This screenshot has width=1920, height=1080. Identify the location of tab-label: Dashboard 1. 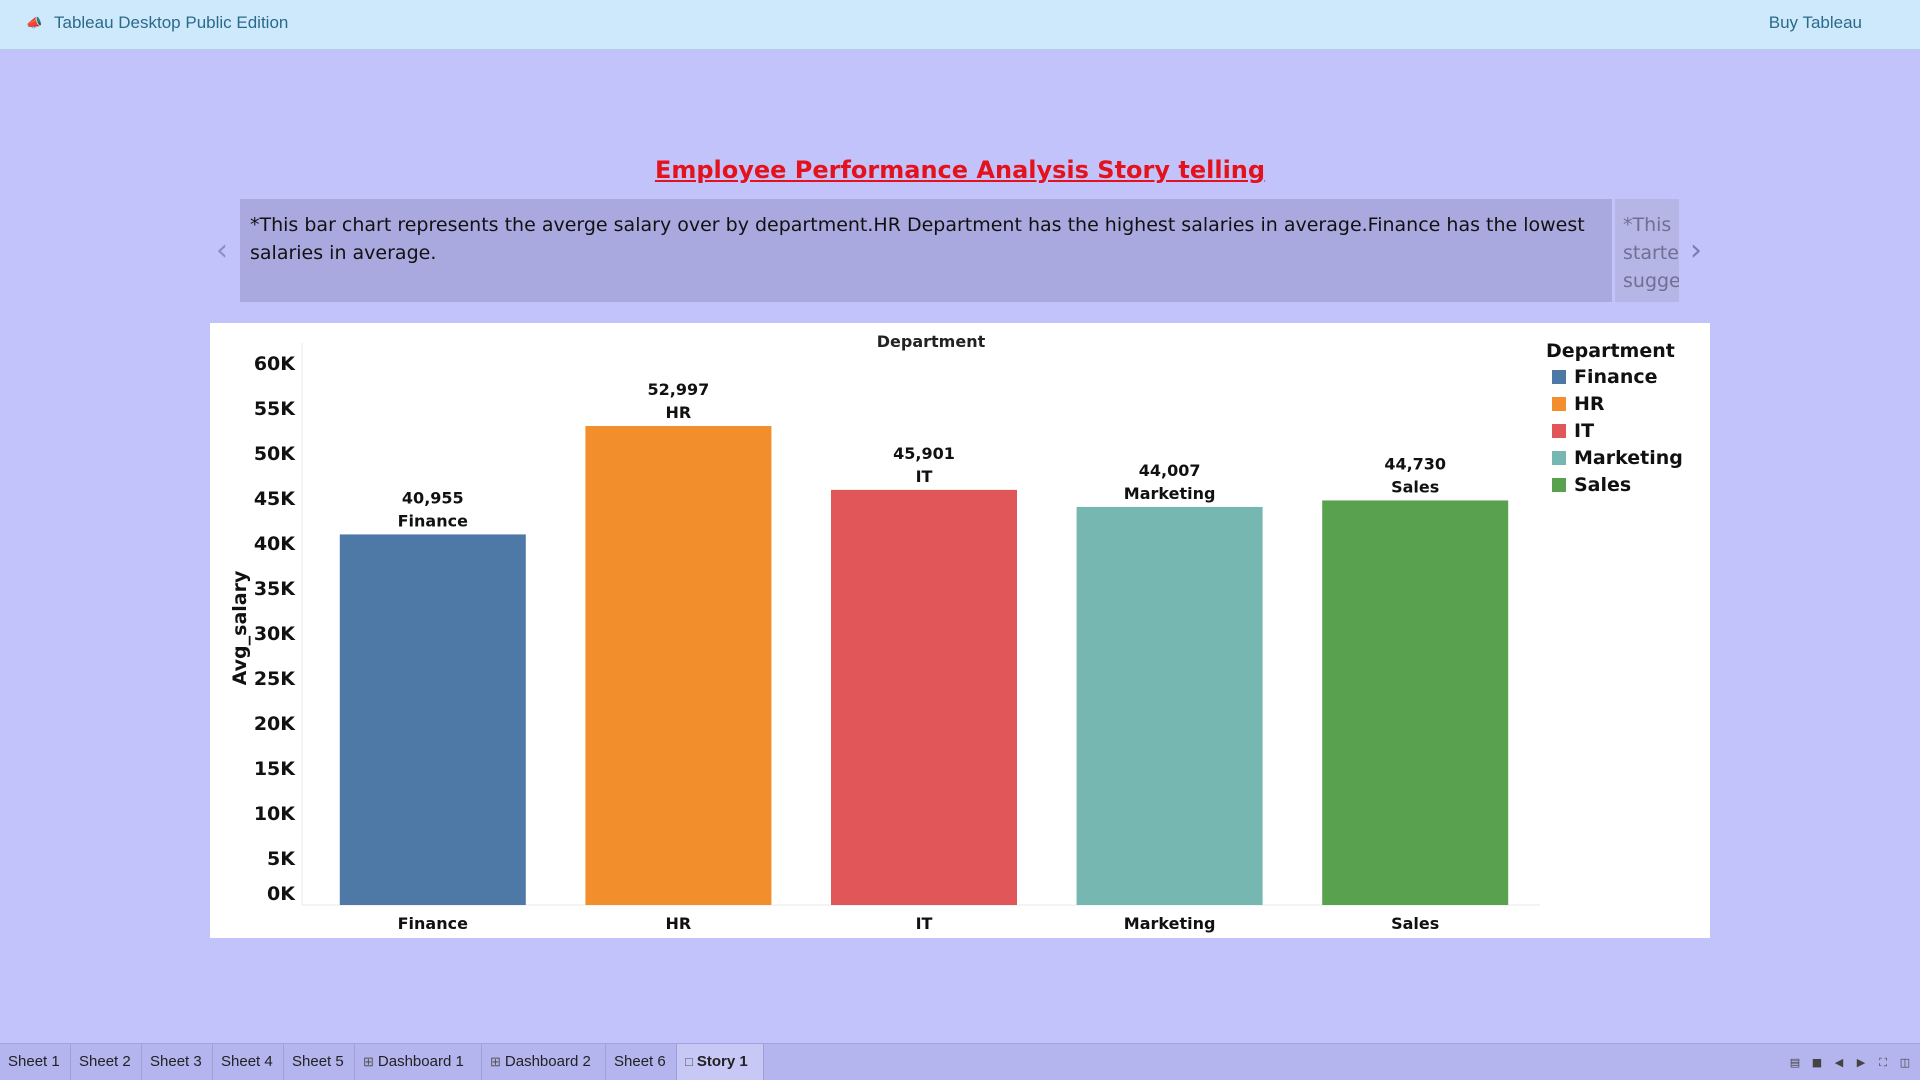
(420, 1061).